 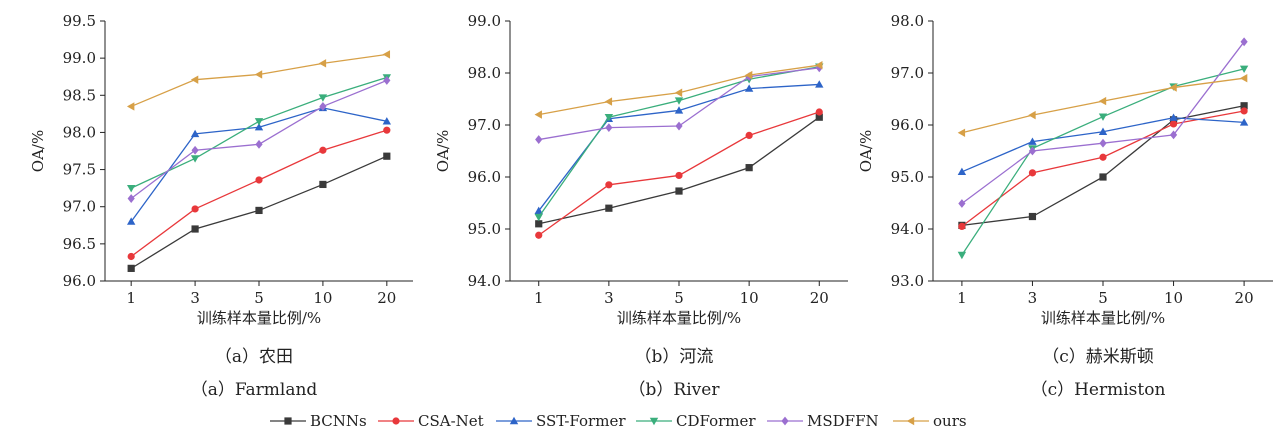 I want to click on x-tick-label: 3, so click(x=1033, y=298).